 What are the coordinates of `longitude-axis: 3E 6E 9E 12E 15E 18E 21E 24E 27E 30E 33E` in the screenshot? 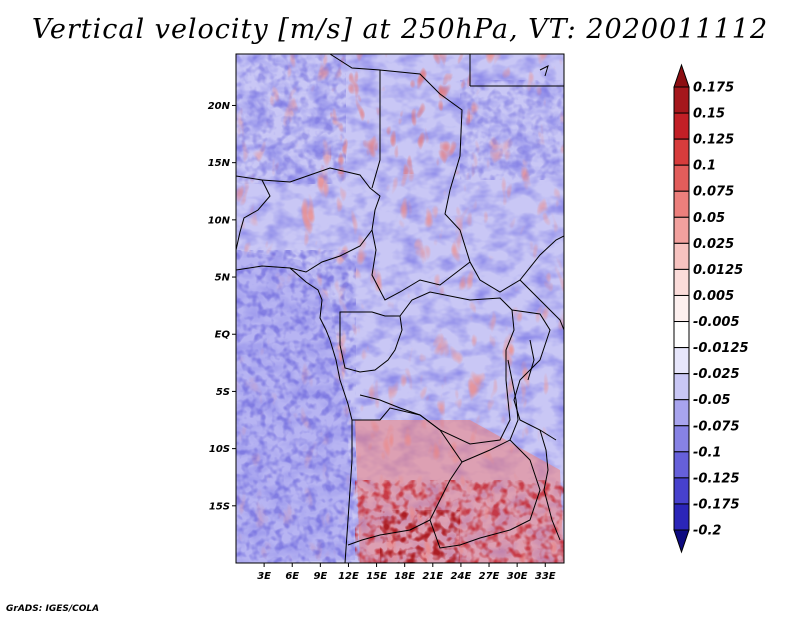 It's located at (406, 572).